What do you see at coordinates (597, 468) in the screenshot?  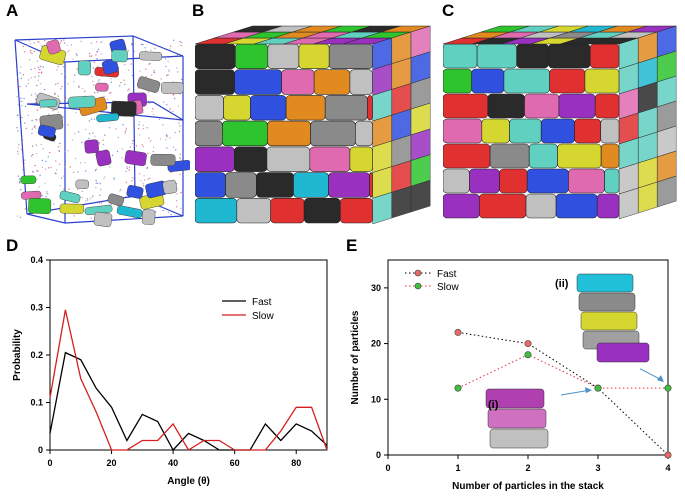 I see `chart-e-x-tick-label: 3` at bounding box center [597, 468].